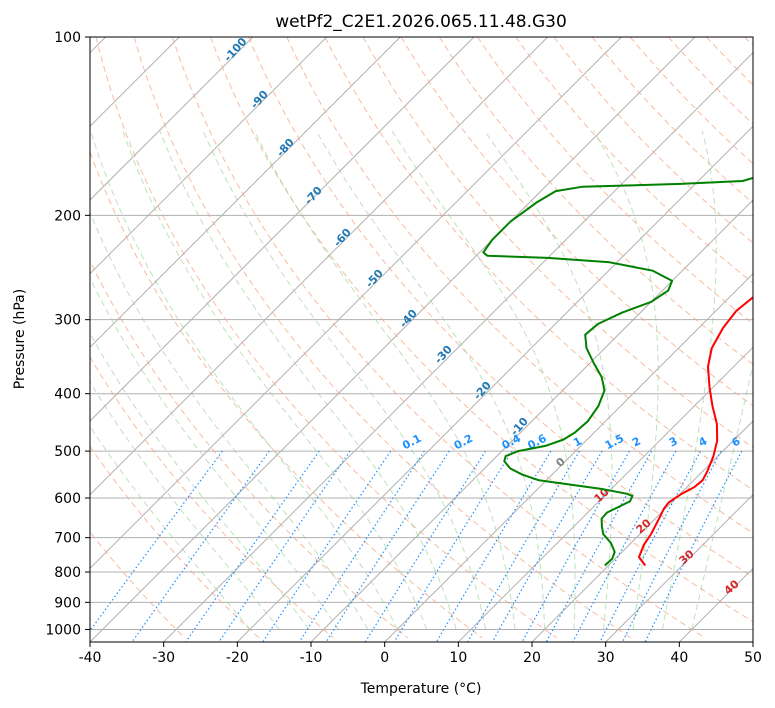 This screenshot has height=708, width=775. What do you see at coordinates (67, 452) in the screenshot?
I see `y-tick-label: 500` at bounding box center [67, 452].